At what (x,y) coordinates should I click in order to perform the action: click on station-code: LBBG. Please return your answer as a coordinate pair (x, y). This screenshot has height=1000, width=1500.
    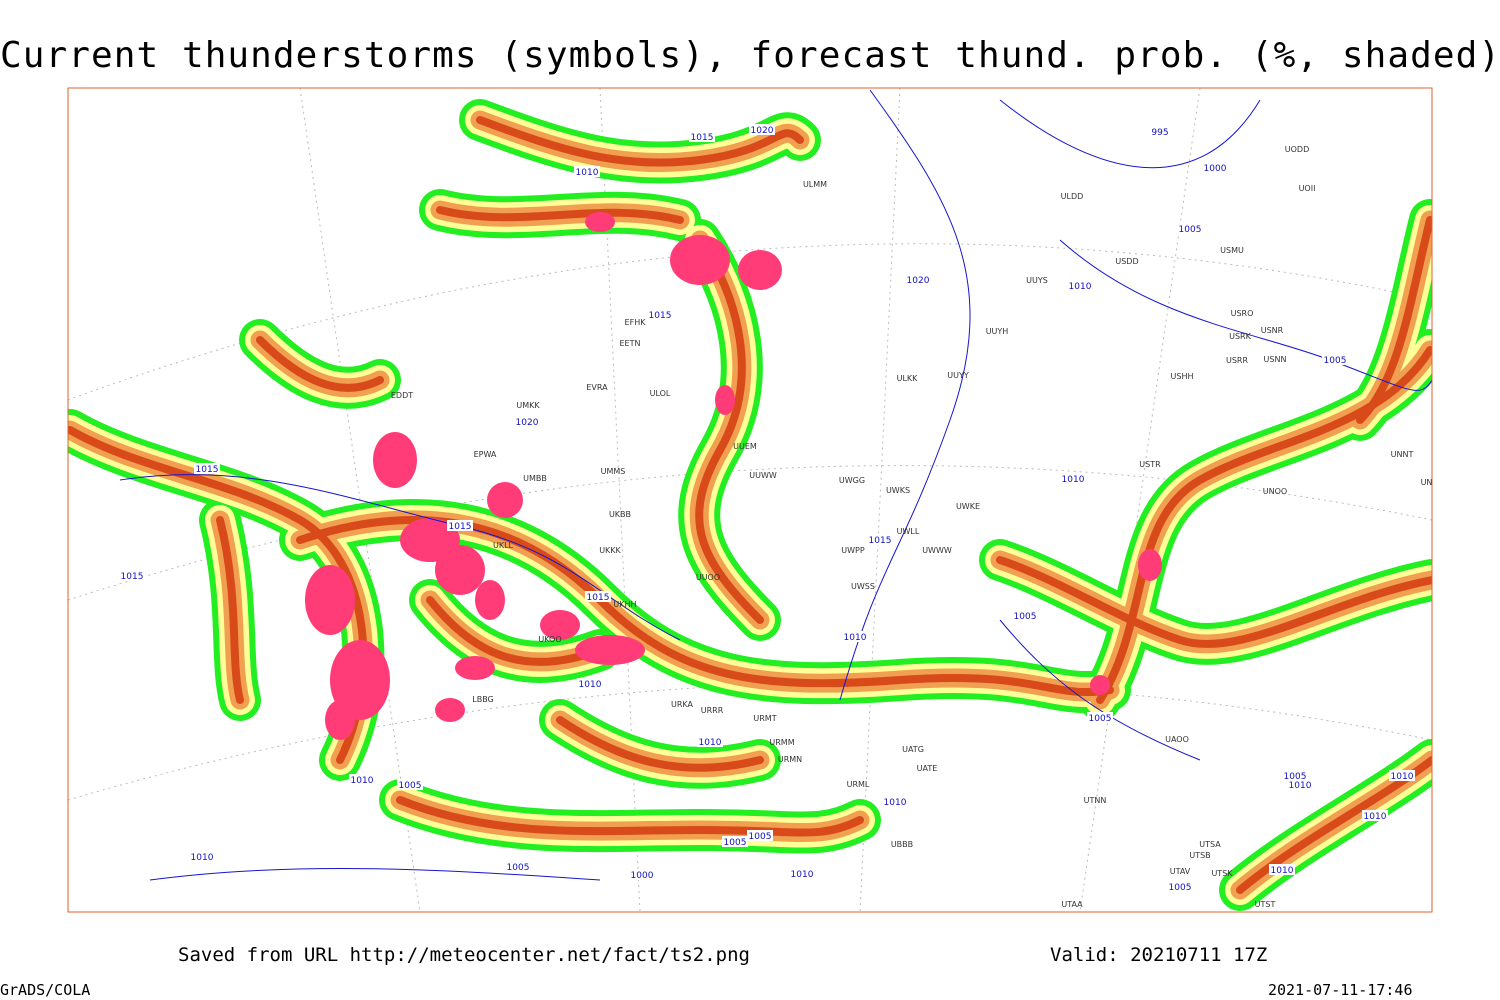
    Looking at the image, I should click on (483, 699).